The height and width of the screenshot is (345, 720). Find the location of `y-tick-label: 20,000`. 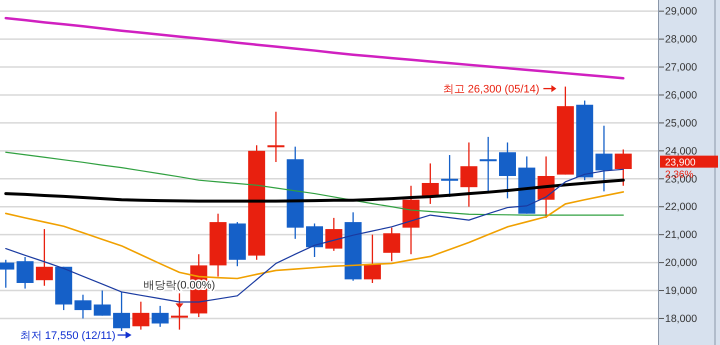

y-tick-label: 20,000 is located at coordinates (681, 263).